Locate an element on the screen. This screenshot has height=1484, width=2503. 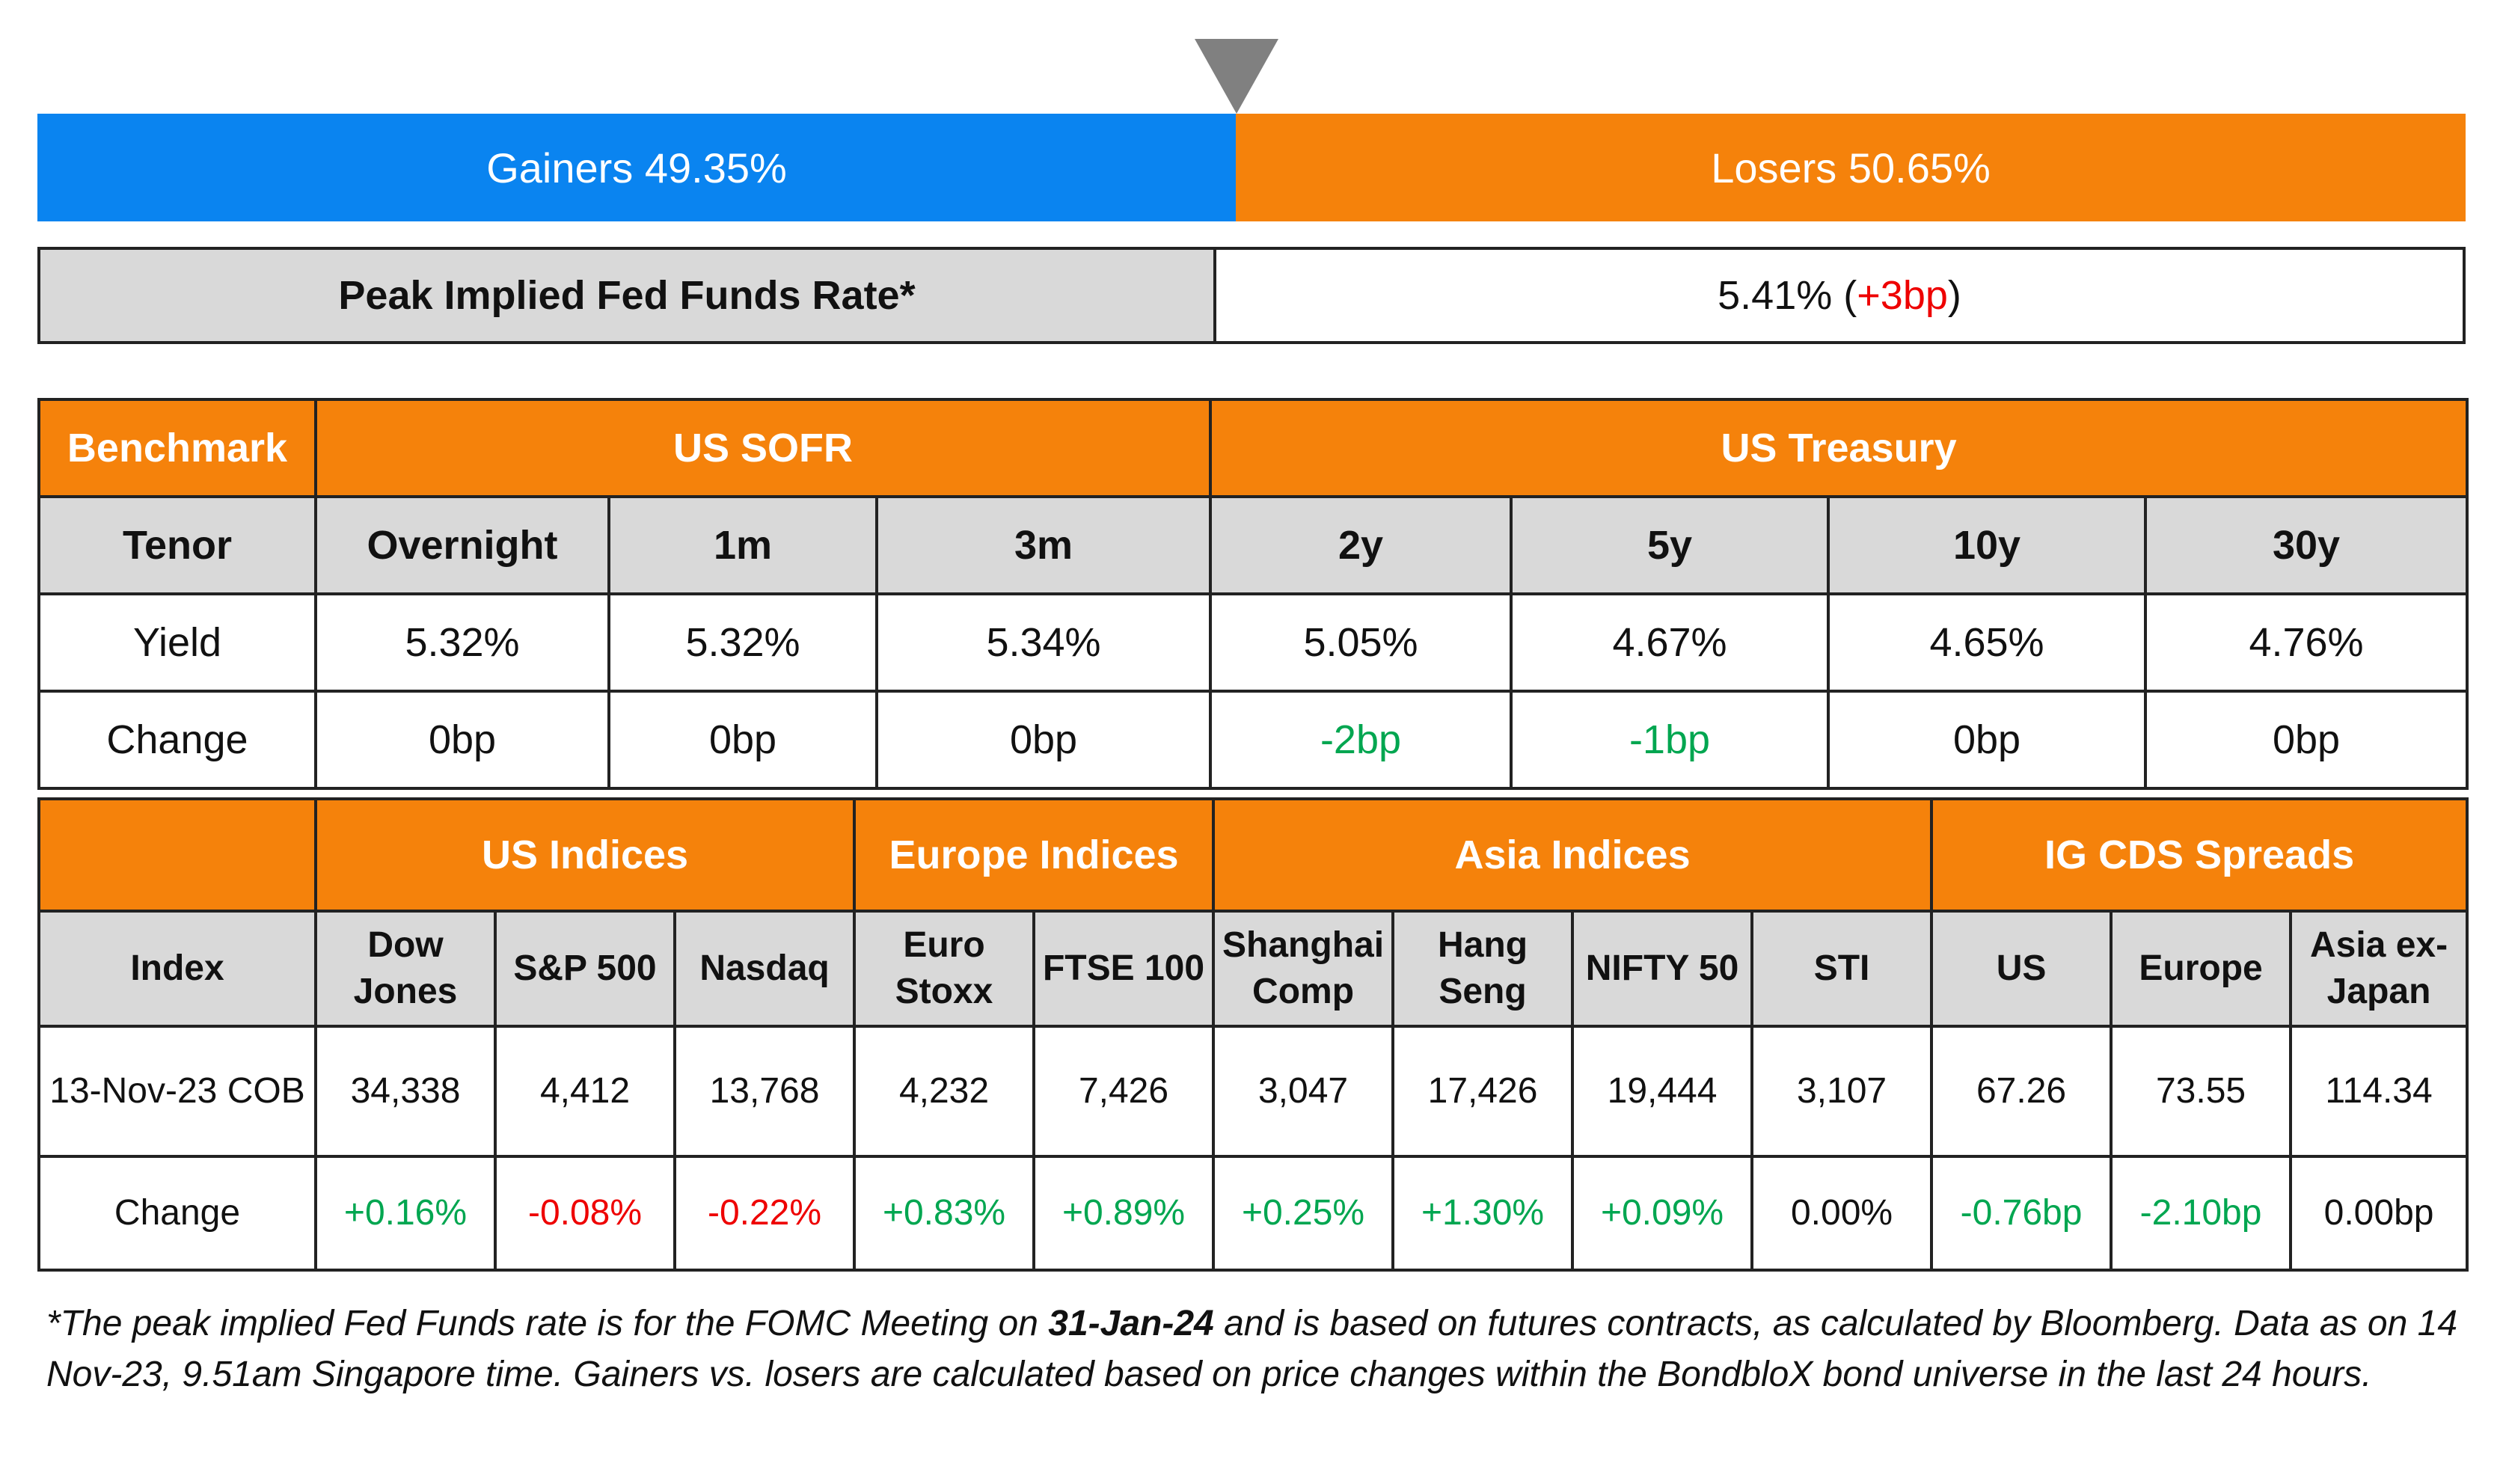
rate-change-row: Change 0bp 0bp 0bp -2bp -1bp 0bp 0bp is located at coordinates (1253, 740).